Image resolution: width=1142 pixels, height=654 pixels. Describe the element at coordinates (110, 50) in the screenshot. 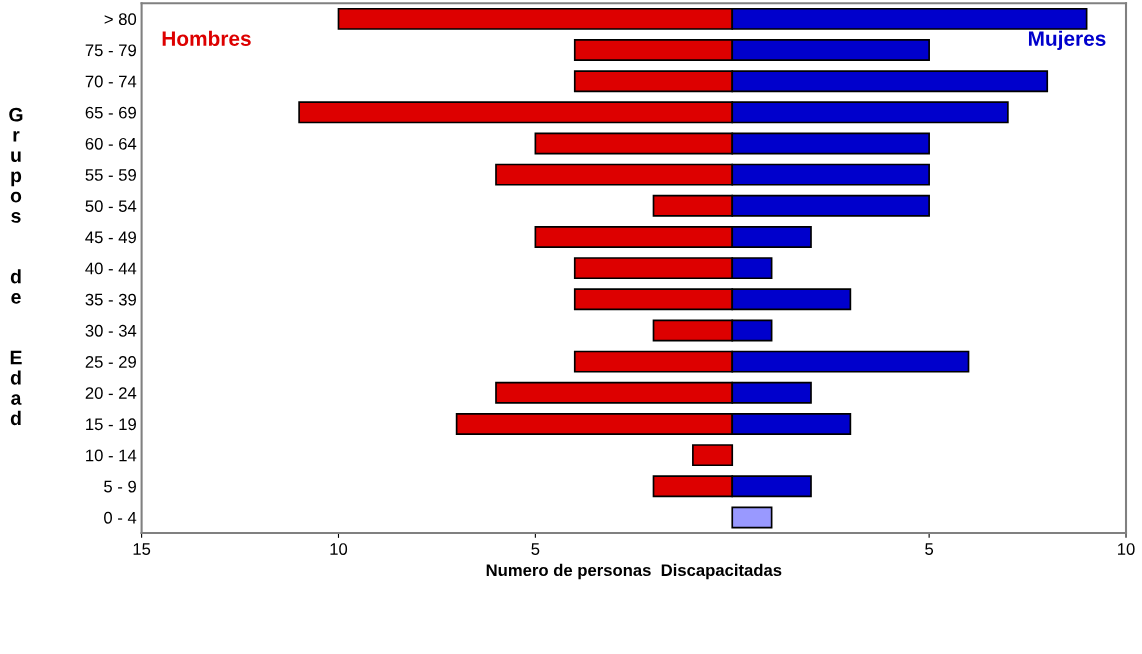

I see `y-tick-label: 75 - 79` at that location.